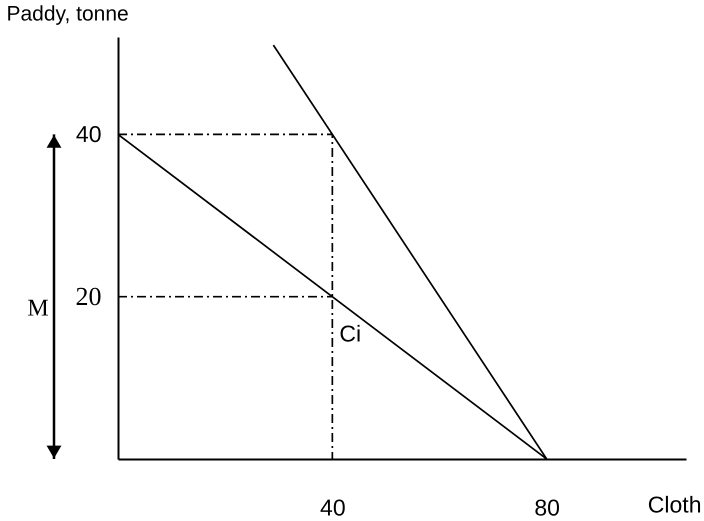 The image size is (704, 521). Describe the element at coordinates (547, 507) in the screenshot. I see `x-tick-label: 80` at that location.